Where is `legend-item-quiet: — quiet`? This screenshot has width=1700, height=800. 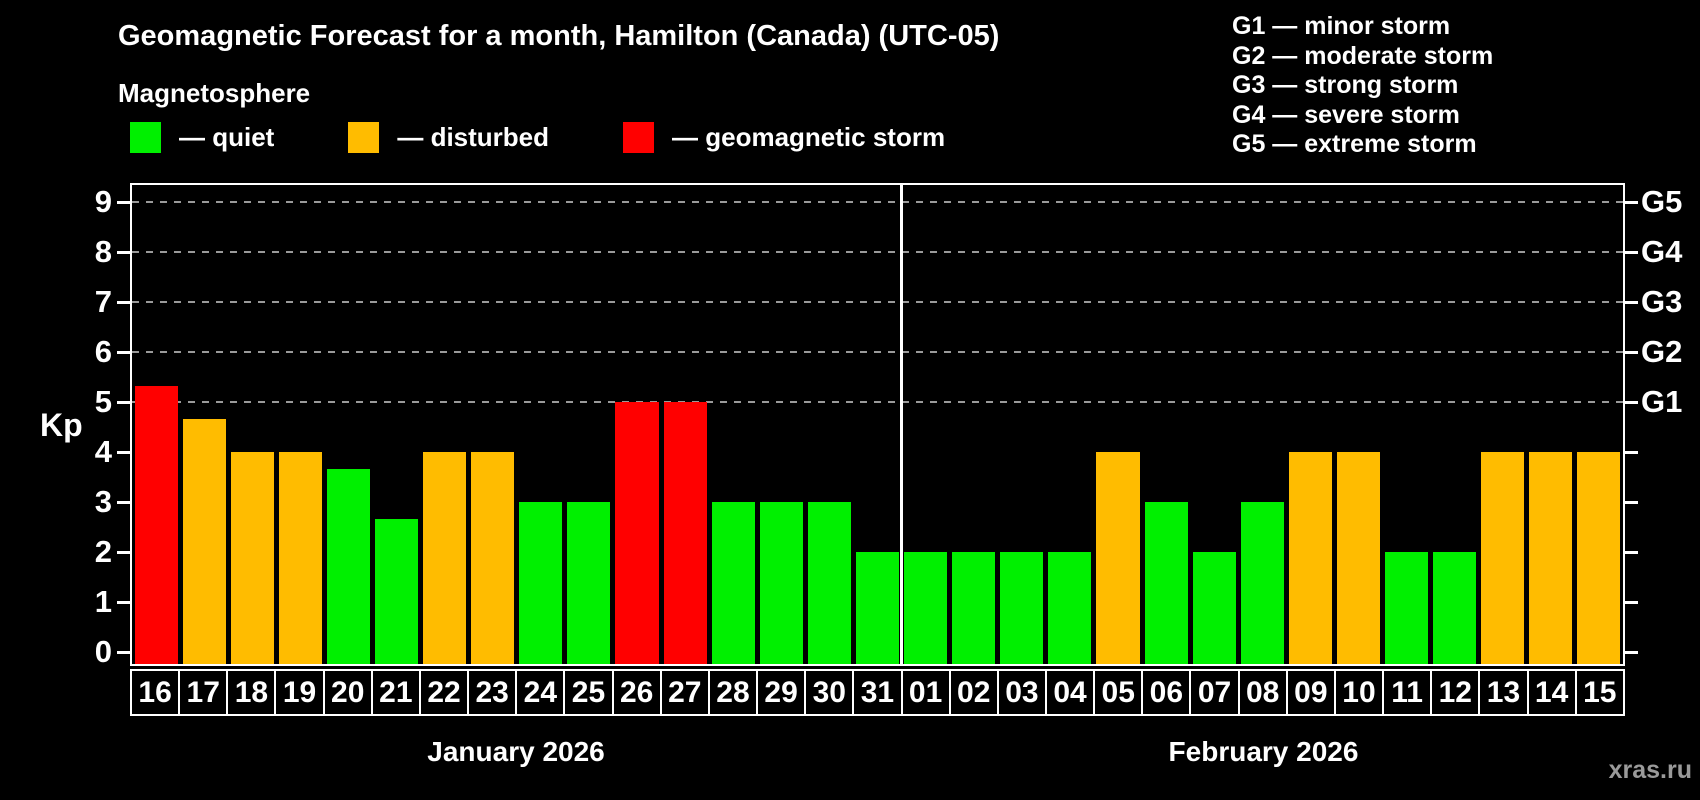 legend-item-quiet: — quiet is located at coordinates (202, 137).